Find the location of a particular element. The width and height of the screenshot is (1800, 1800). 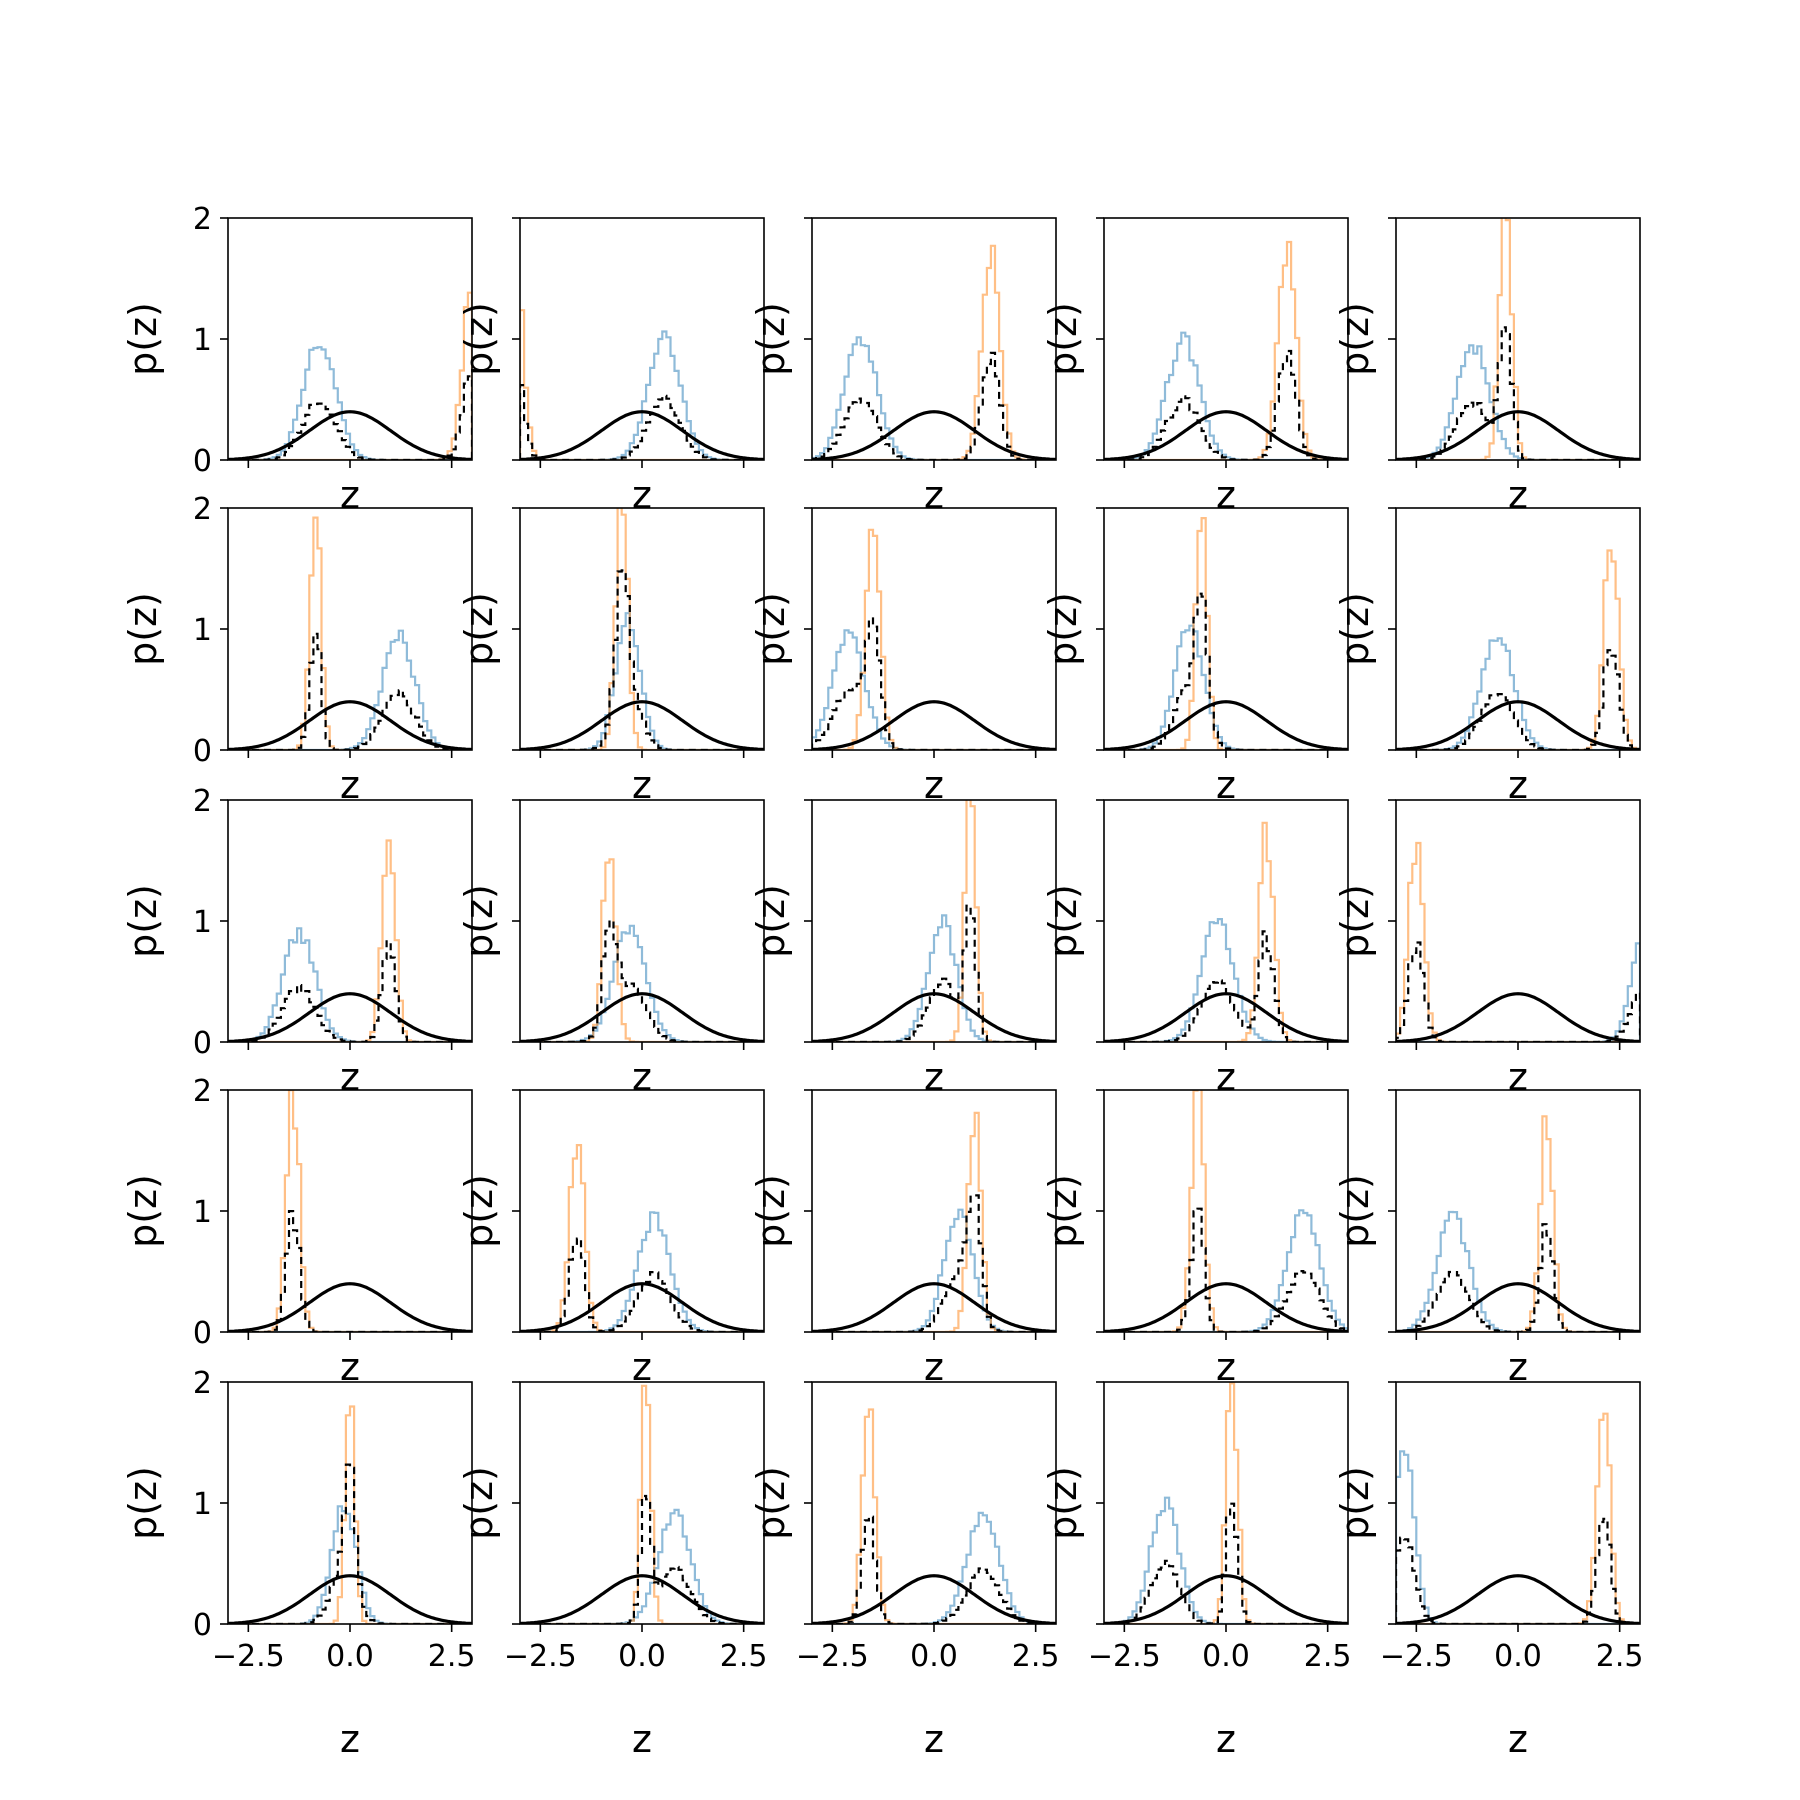

subplot-1-3: z p(z) is located at coordinates (903, 367).